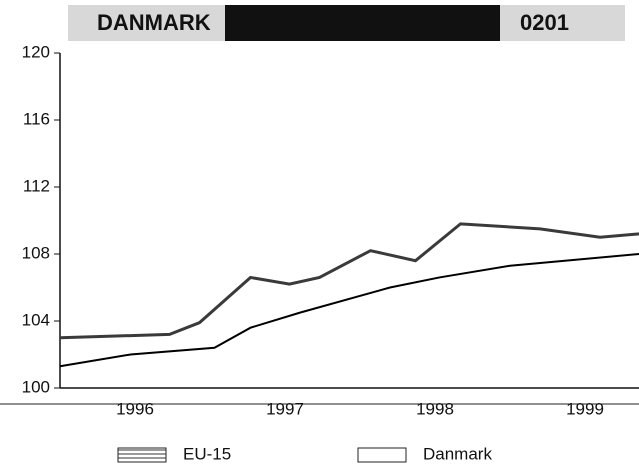 This screenshot has width=639, height=472. What do you see at coordinates (457, 453) in the screenshot?
I see `legend-label: Danmark` at bounding box center [457, 453].